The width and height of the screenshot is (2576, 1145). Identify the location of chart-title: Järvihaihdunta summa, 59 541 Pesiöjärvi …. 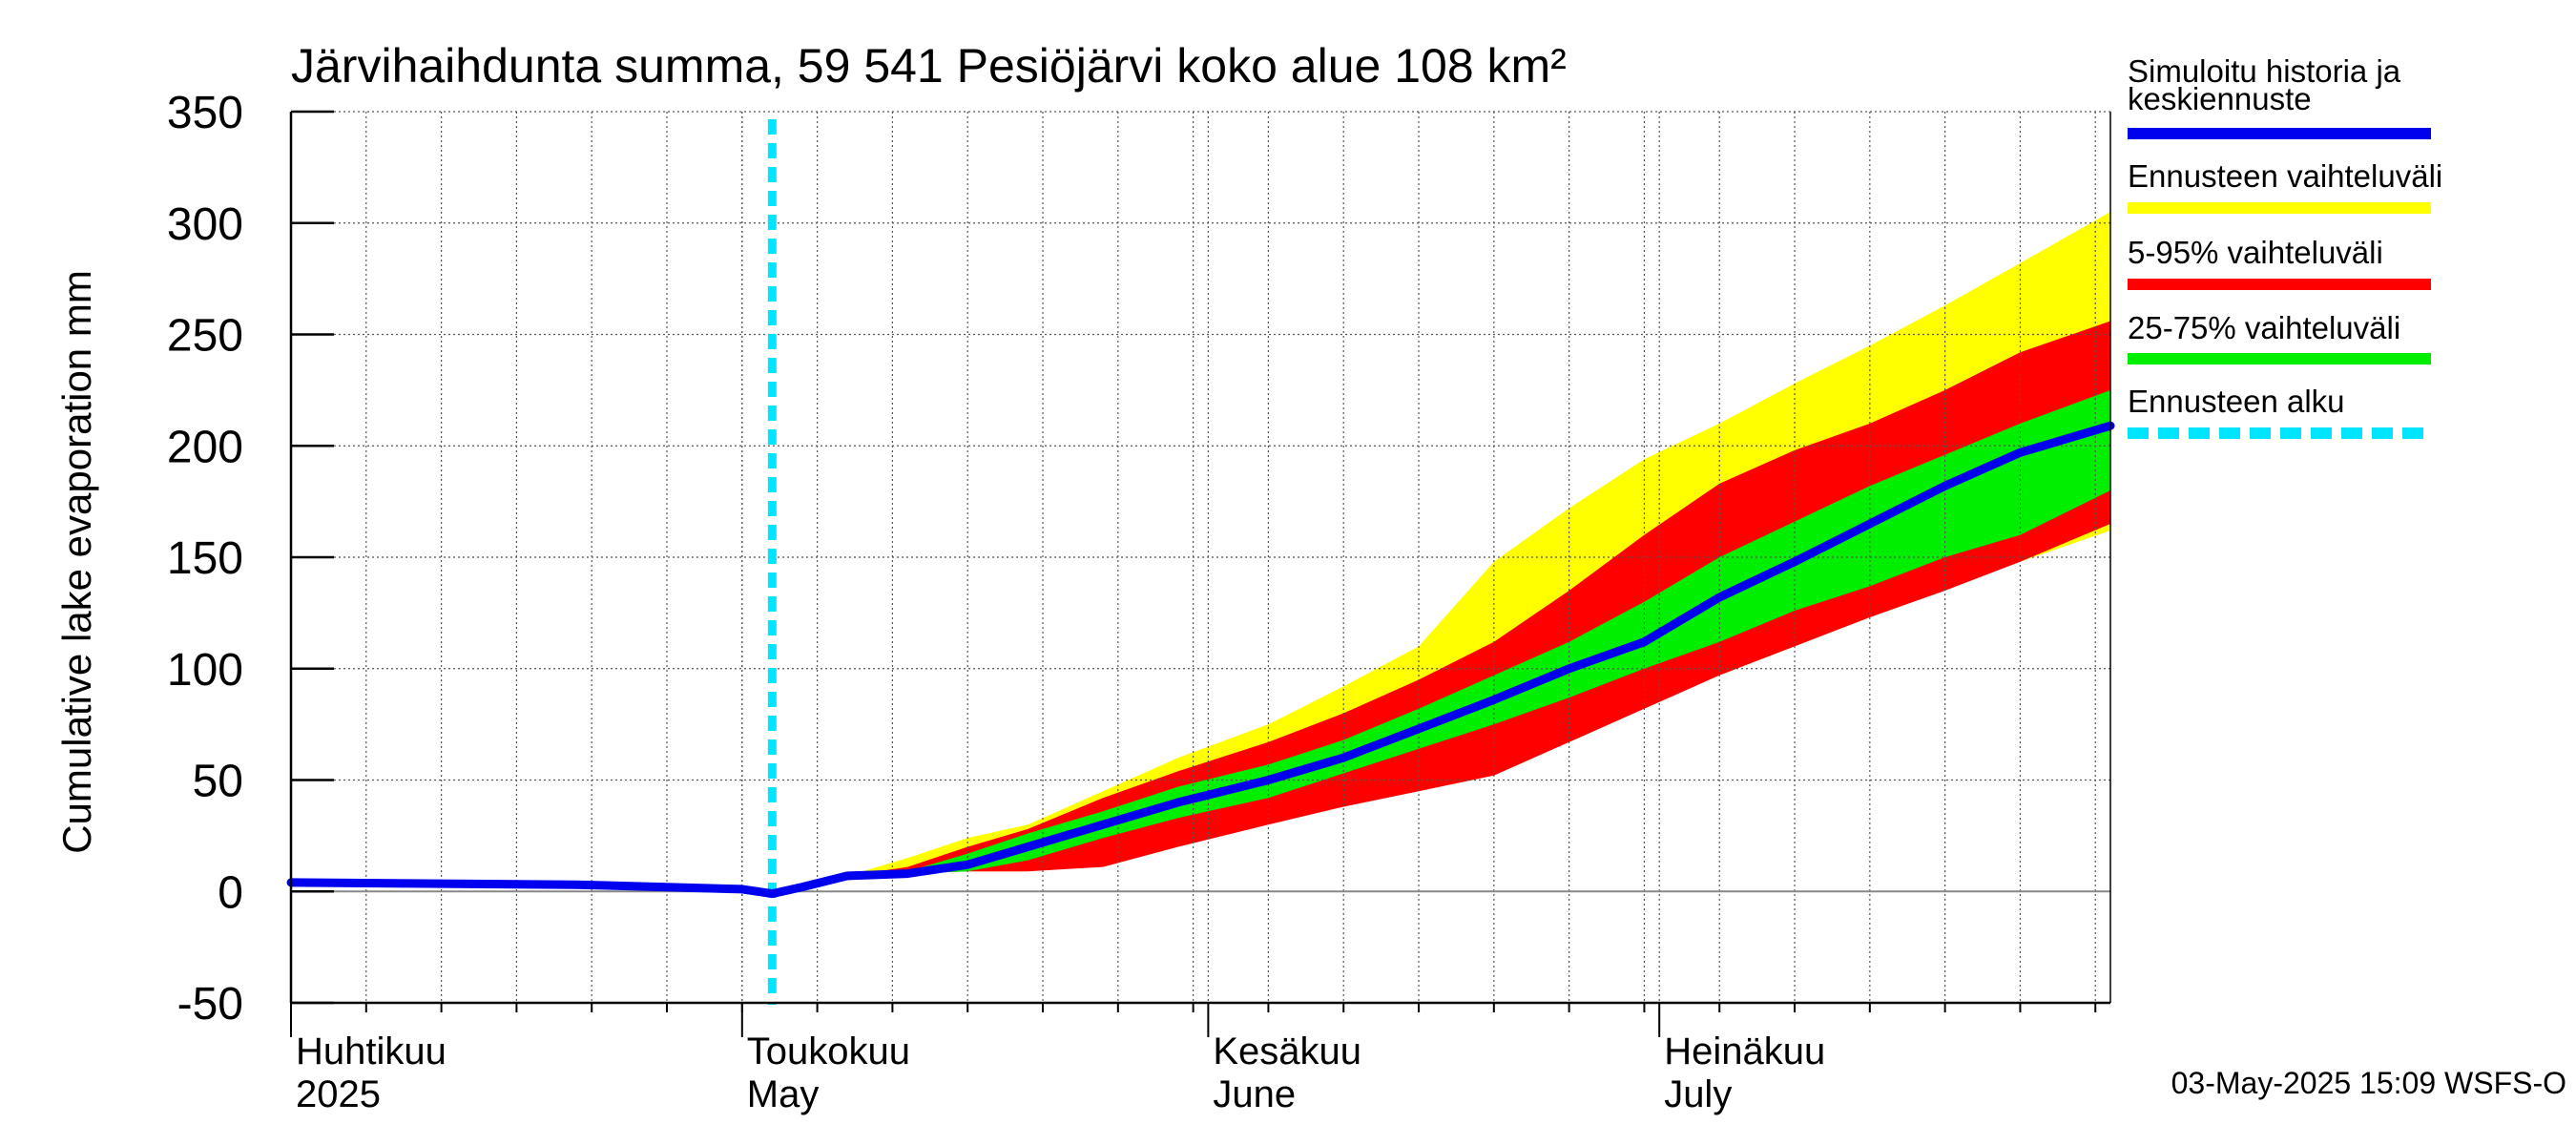
(929, 66).